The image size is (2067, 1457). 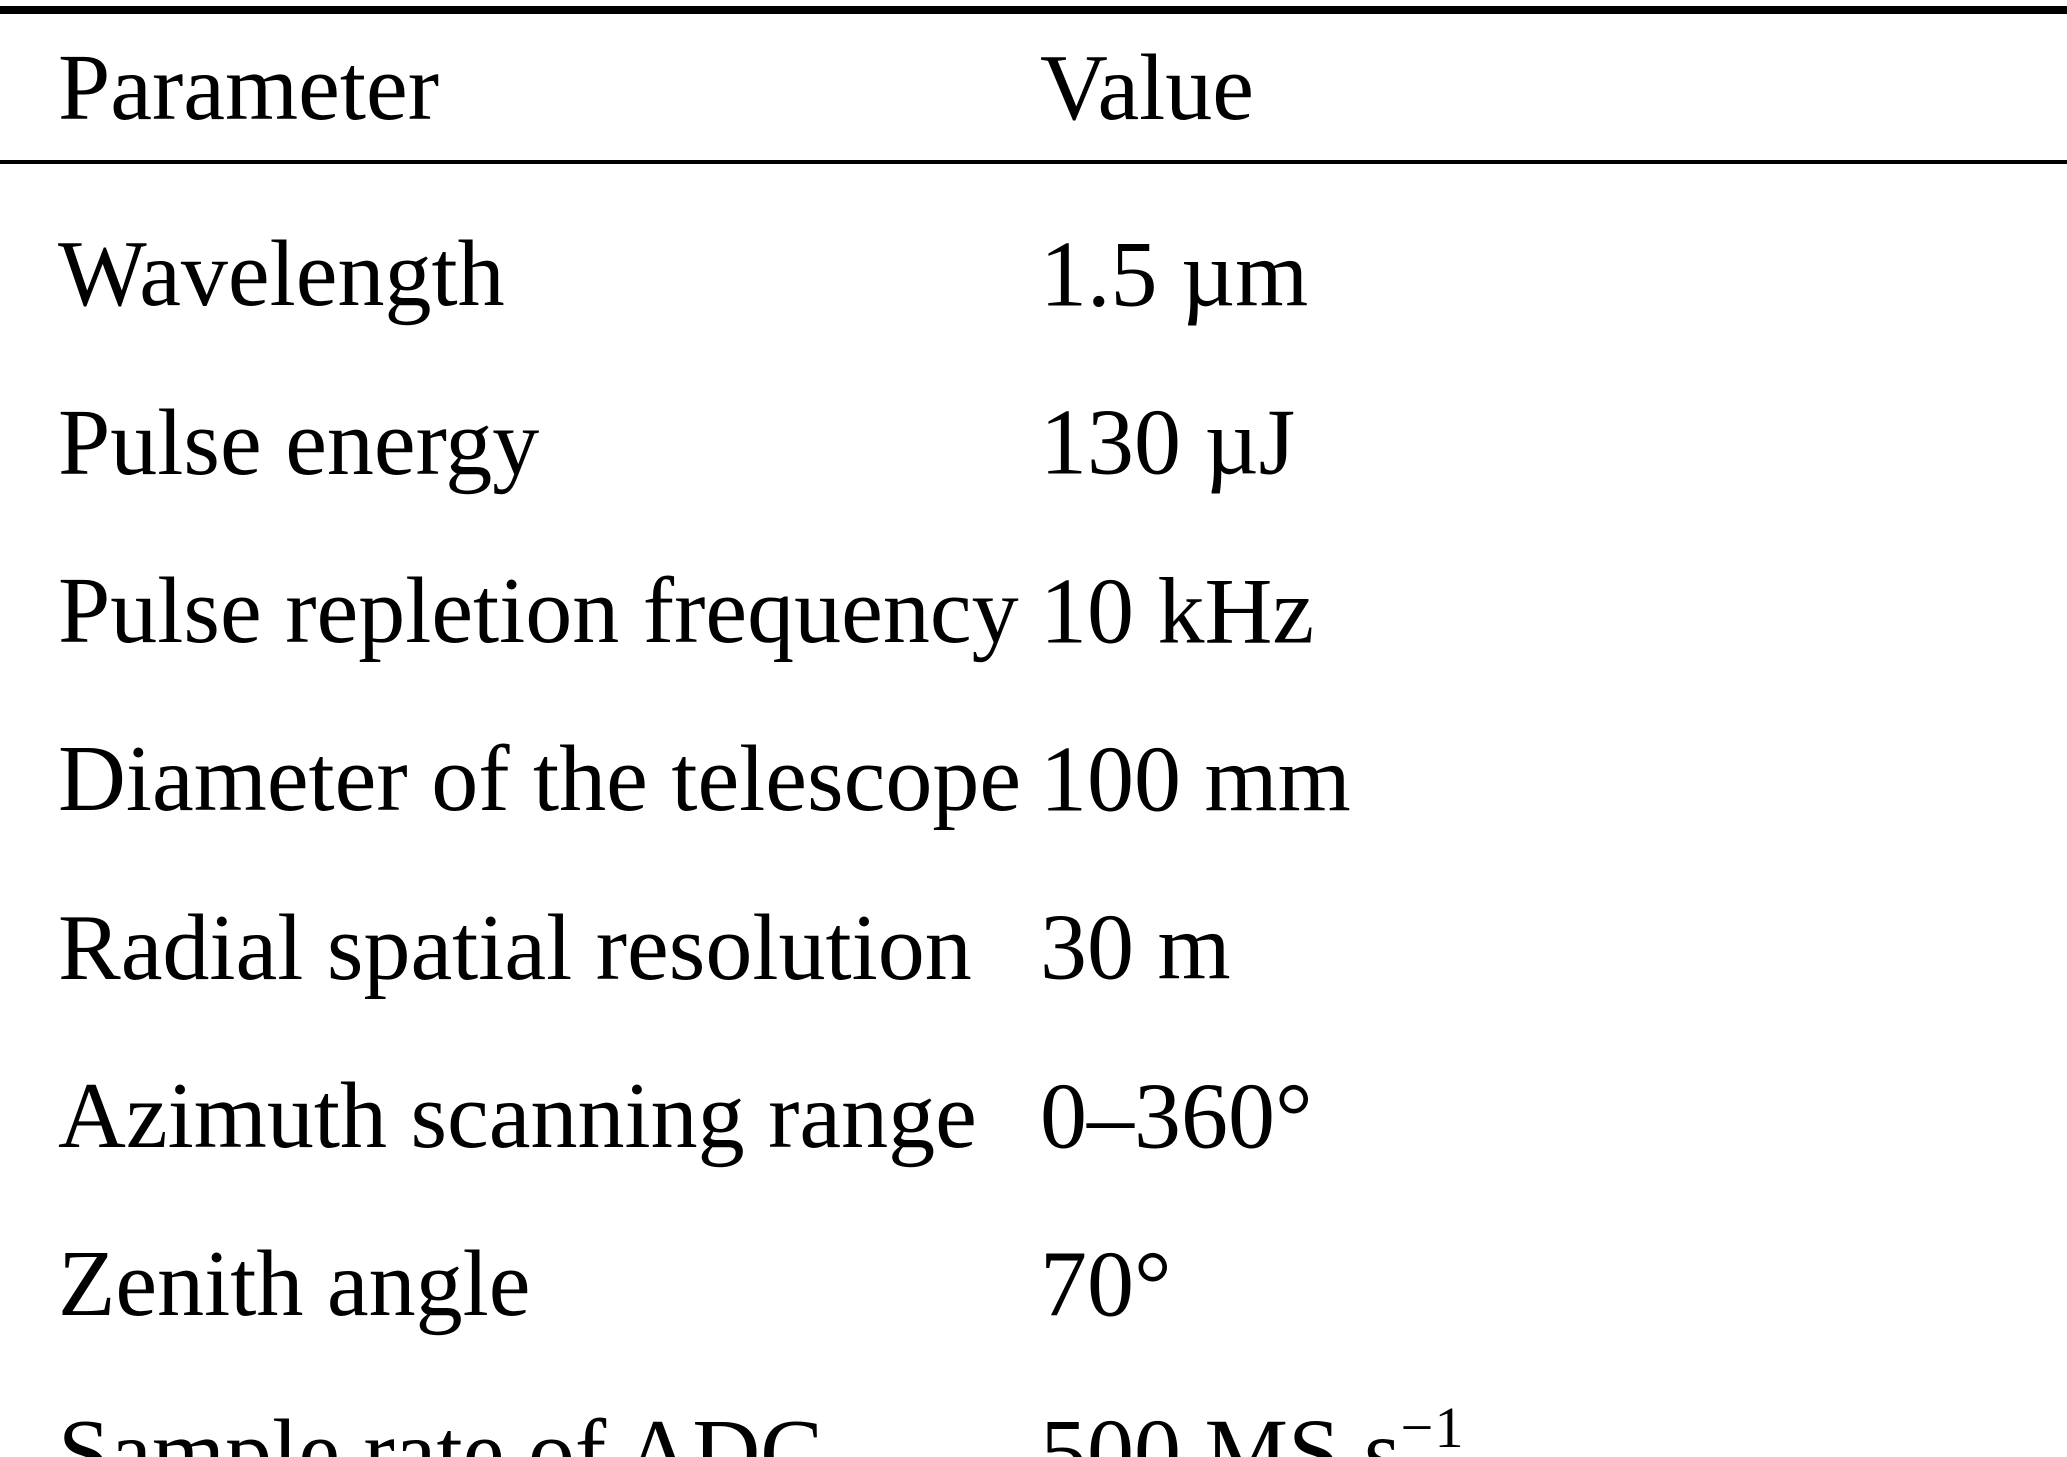 I want to click on table-row: Radial spatial resolution 30 m, so click(x=1033, y=937).